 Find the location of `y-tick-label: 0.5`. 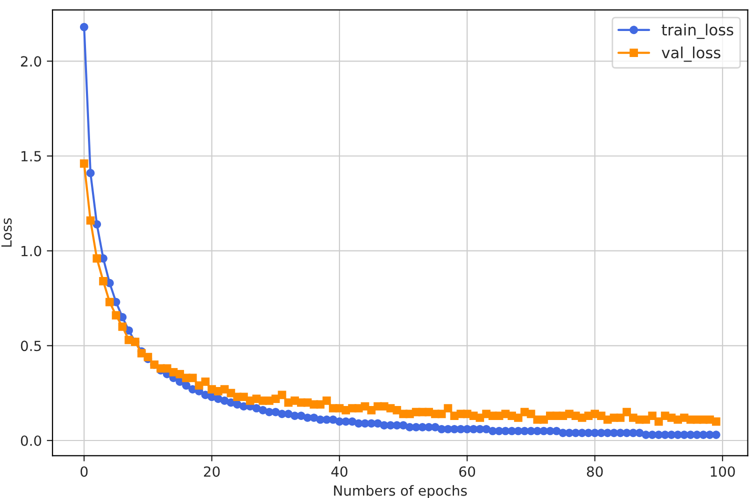

y-tick-label: 0.5 is located at coordinates (30, 346).